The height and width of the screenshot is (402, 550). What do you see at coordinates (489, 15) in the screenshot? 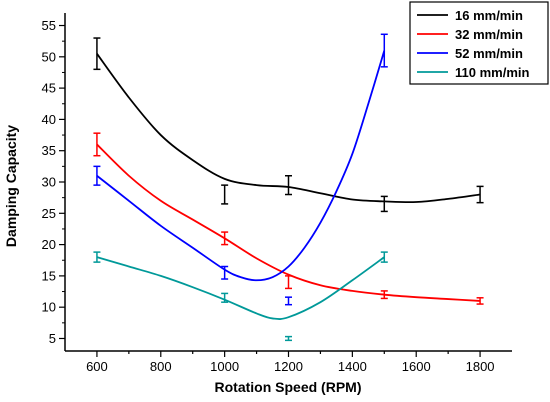
I see `legend-label: 16 mm/min` at bounding box center [489, 15].